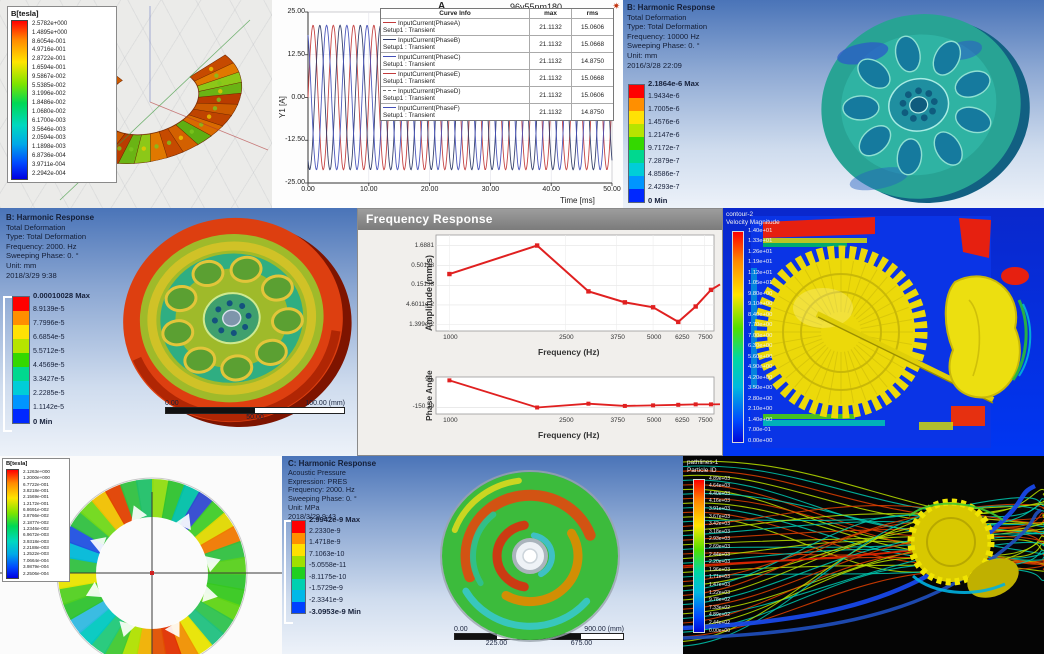  I want to click on colorbar-value: 1.4576e-6, so click(664, 122).